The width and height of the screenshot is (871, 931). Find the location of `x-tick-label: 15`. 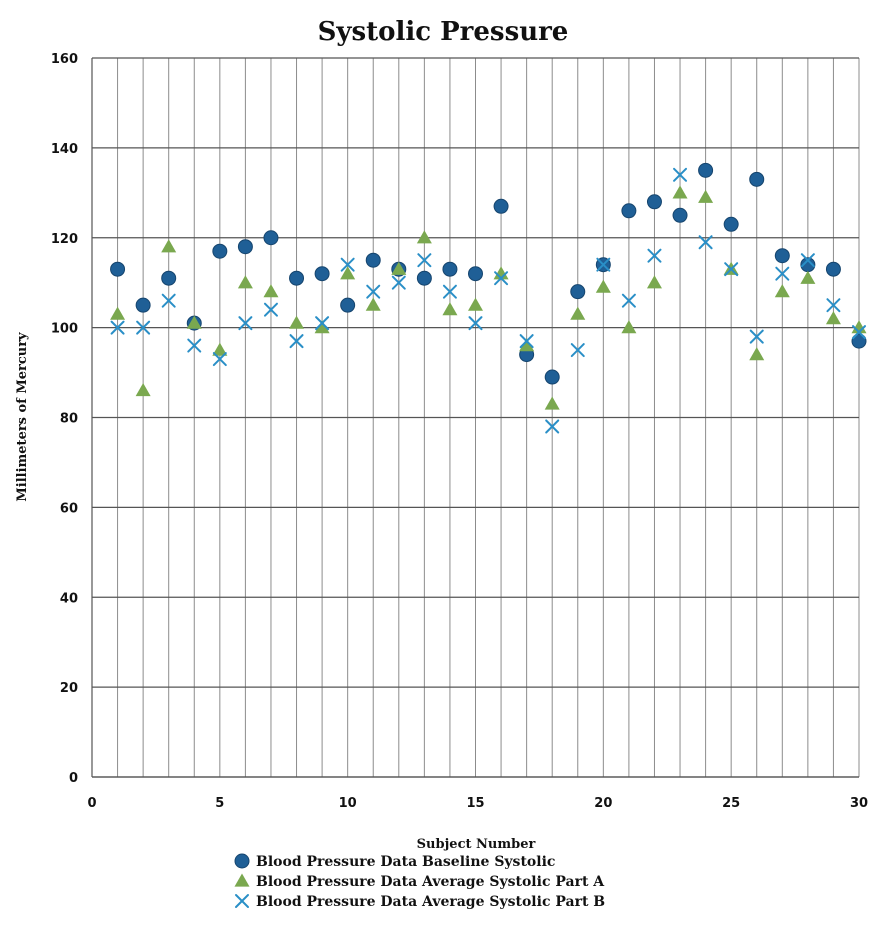

x-tick-label: 15 is located at coordinates (475, 803).